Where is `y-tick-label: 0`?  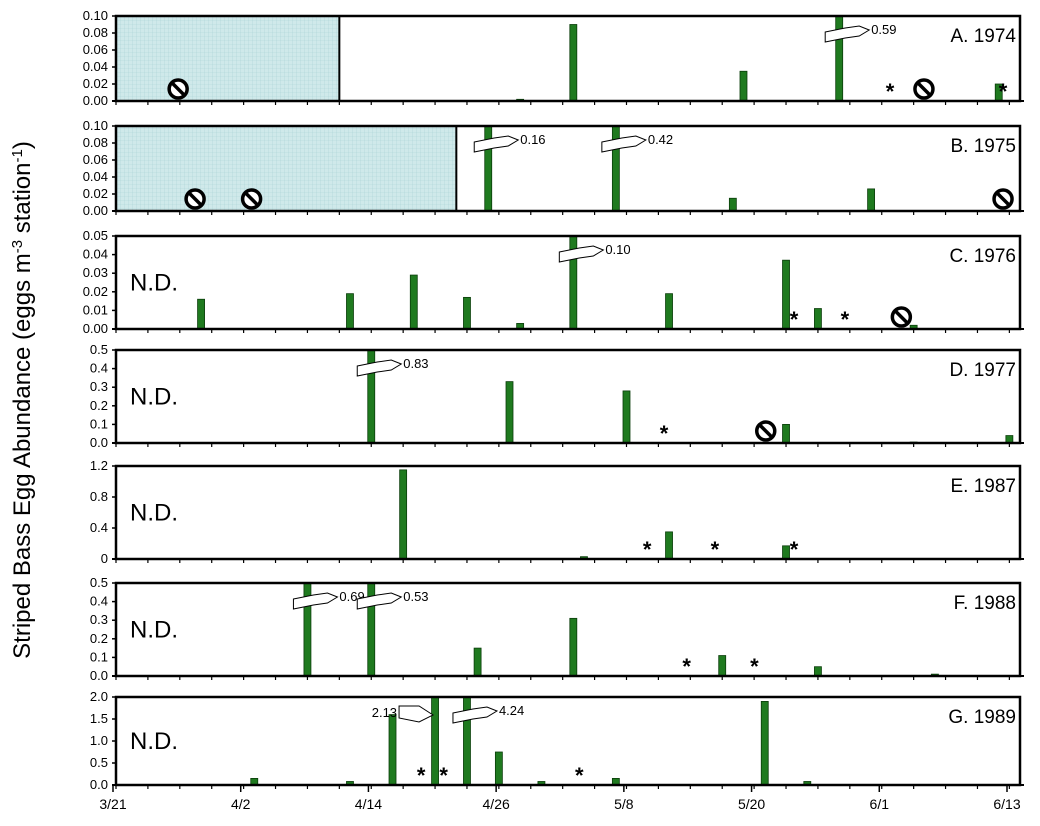 y-tick-label: 0 is located at coordinates (104, 558).